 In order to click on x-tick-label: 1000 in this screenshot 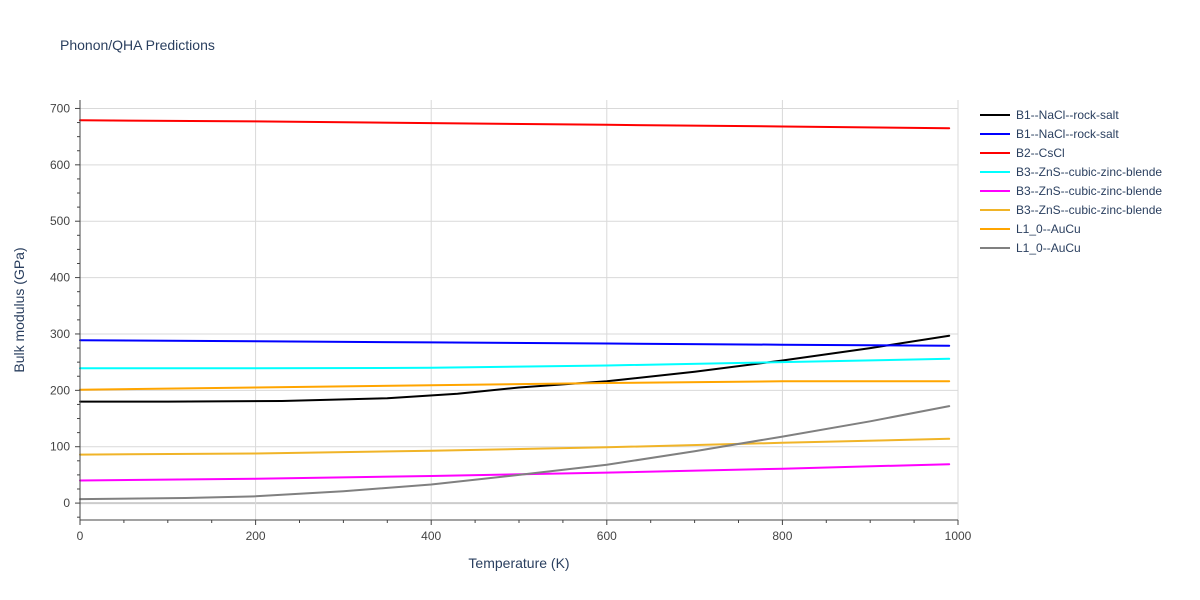, I will do `click(958, 536)`.